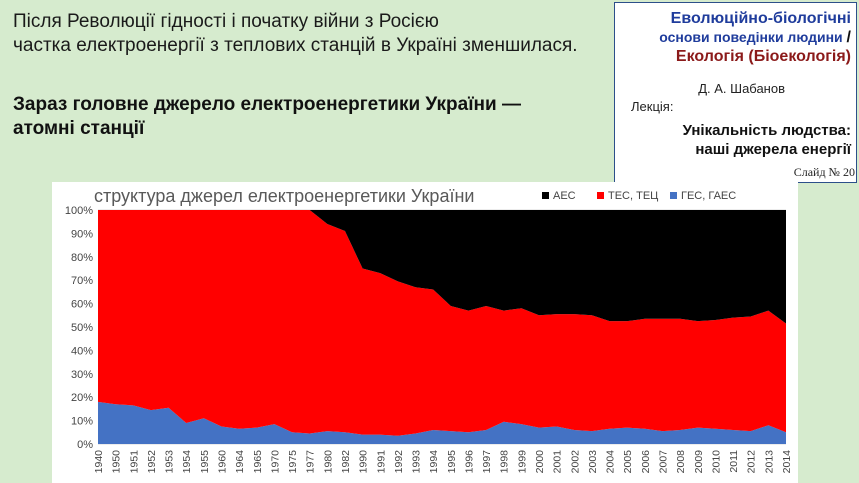 This screenshot has width=859, height=483. What do you see at coordinates (741, 88) in the screenshot?
I see `author-name: Д. А. Шабанов` at bounding box center [741, 88].